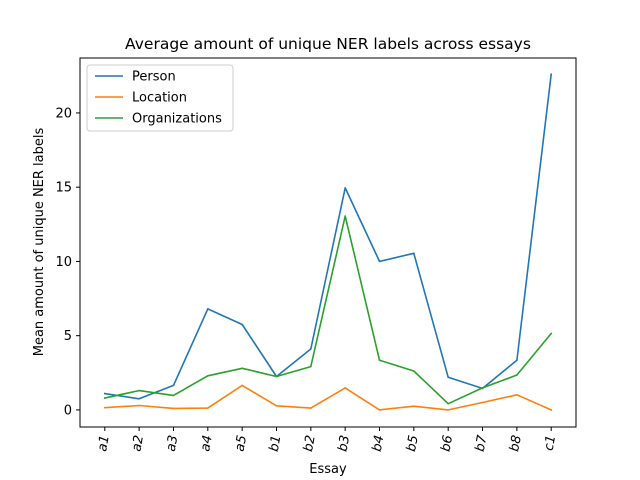  Describe the element at coordinates (379, 443) in the screenshot. I see `x-tick-label-b4: b4` at that location.